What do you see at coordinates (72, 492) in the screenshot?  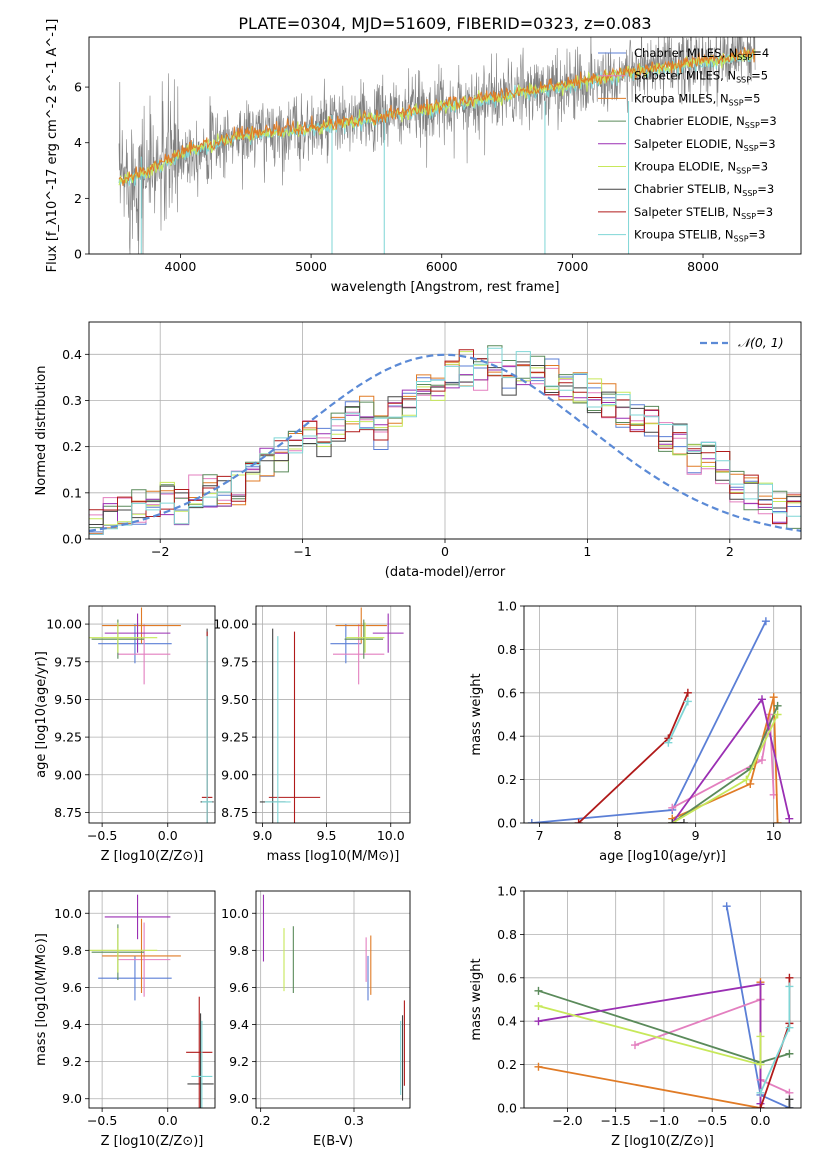 I see `y-tick-label: 0.1` at bounding box center [72, 492].